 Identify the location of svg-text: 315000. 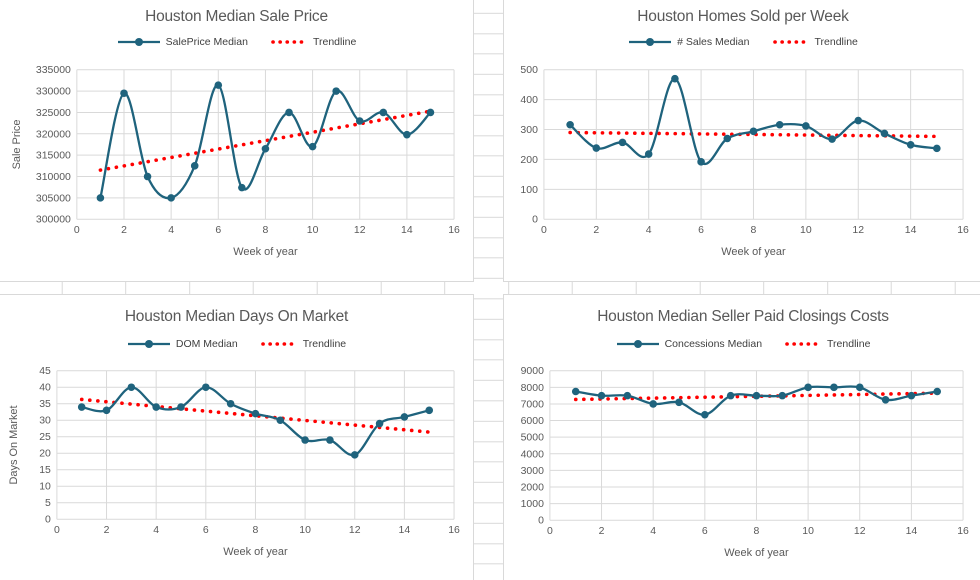
(53, 156).